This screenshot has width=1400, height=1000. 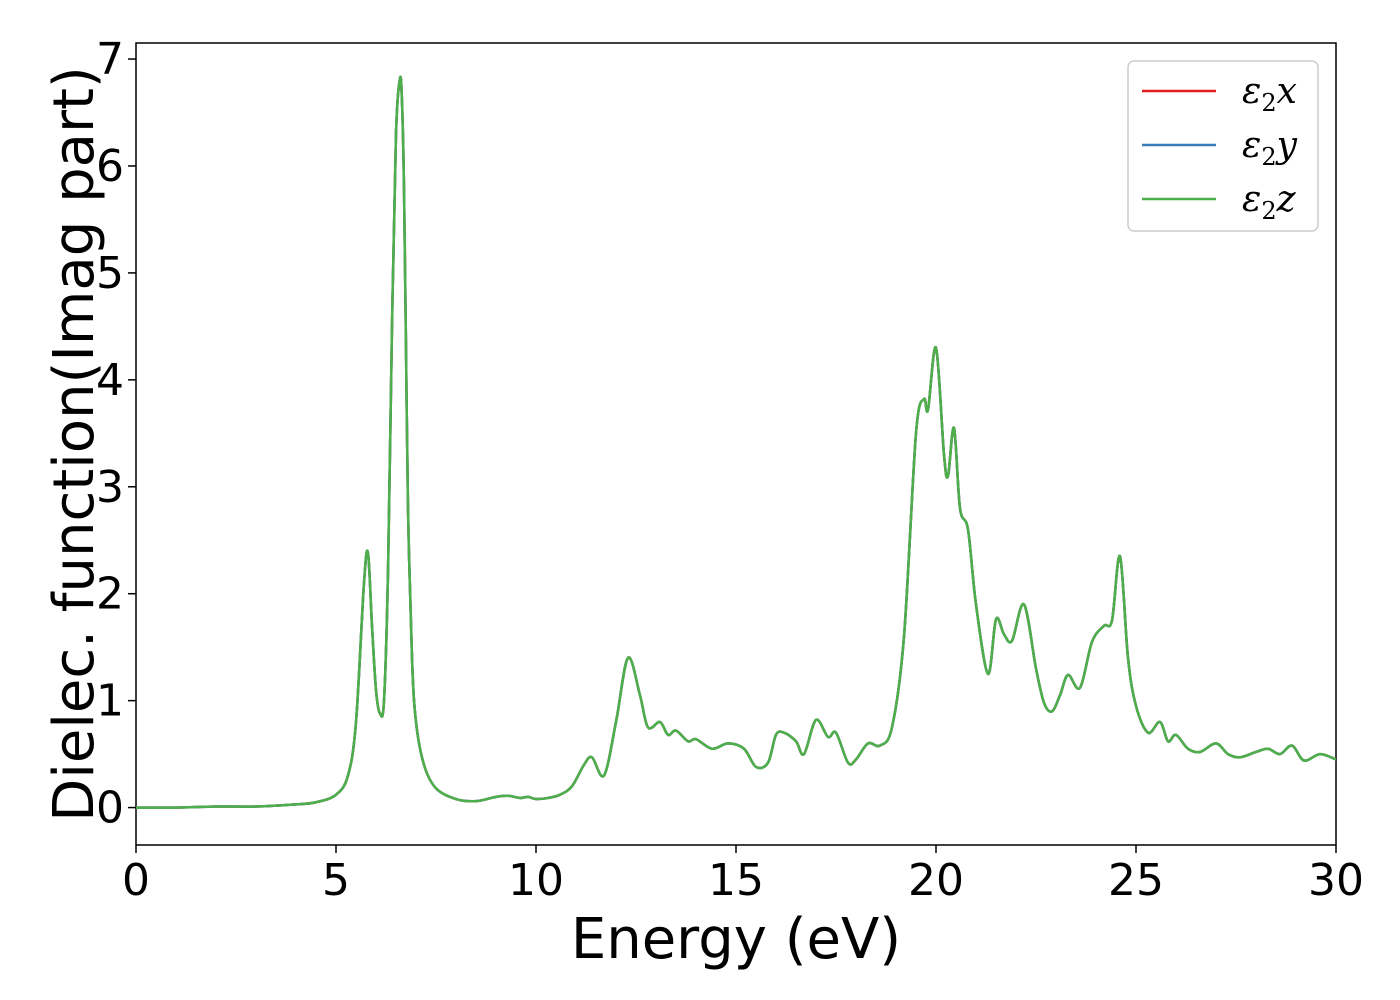 I want to click on x-tick-label: 25, so click(x=1136, y=880).